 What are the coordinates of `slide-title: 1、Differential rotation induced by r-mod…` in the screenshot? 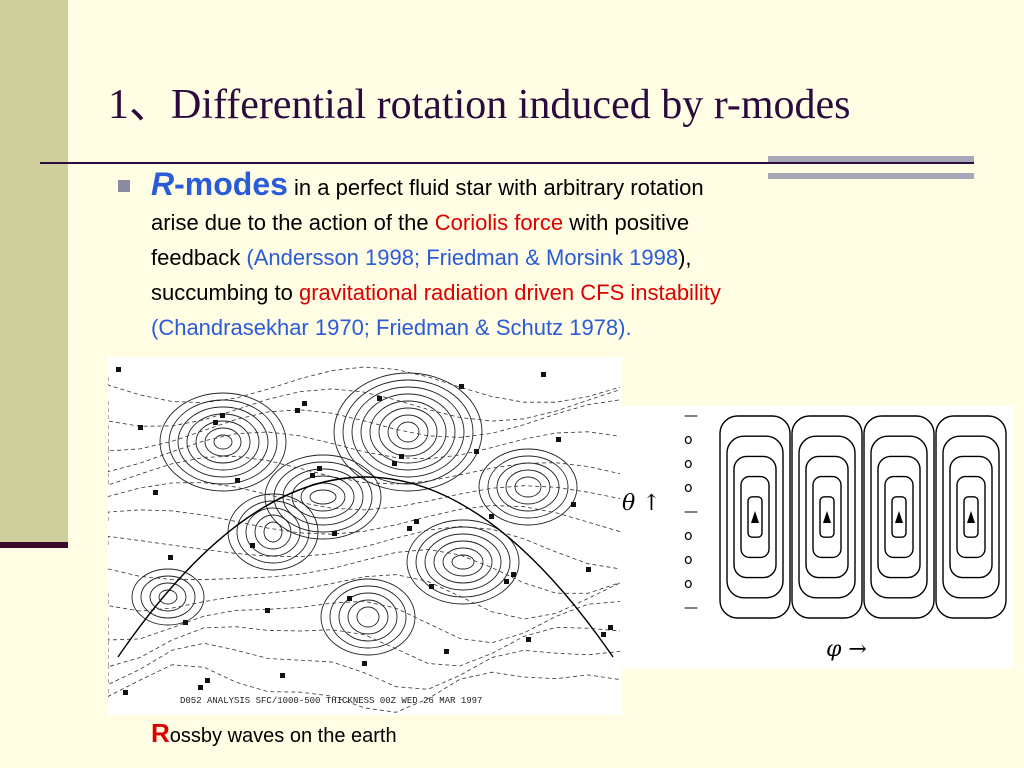 It's located at (479, 105).